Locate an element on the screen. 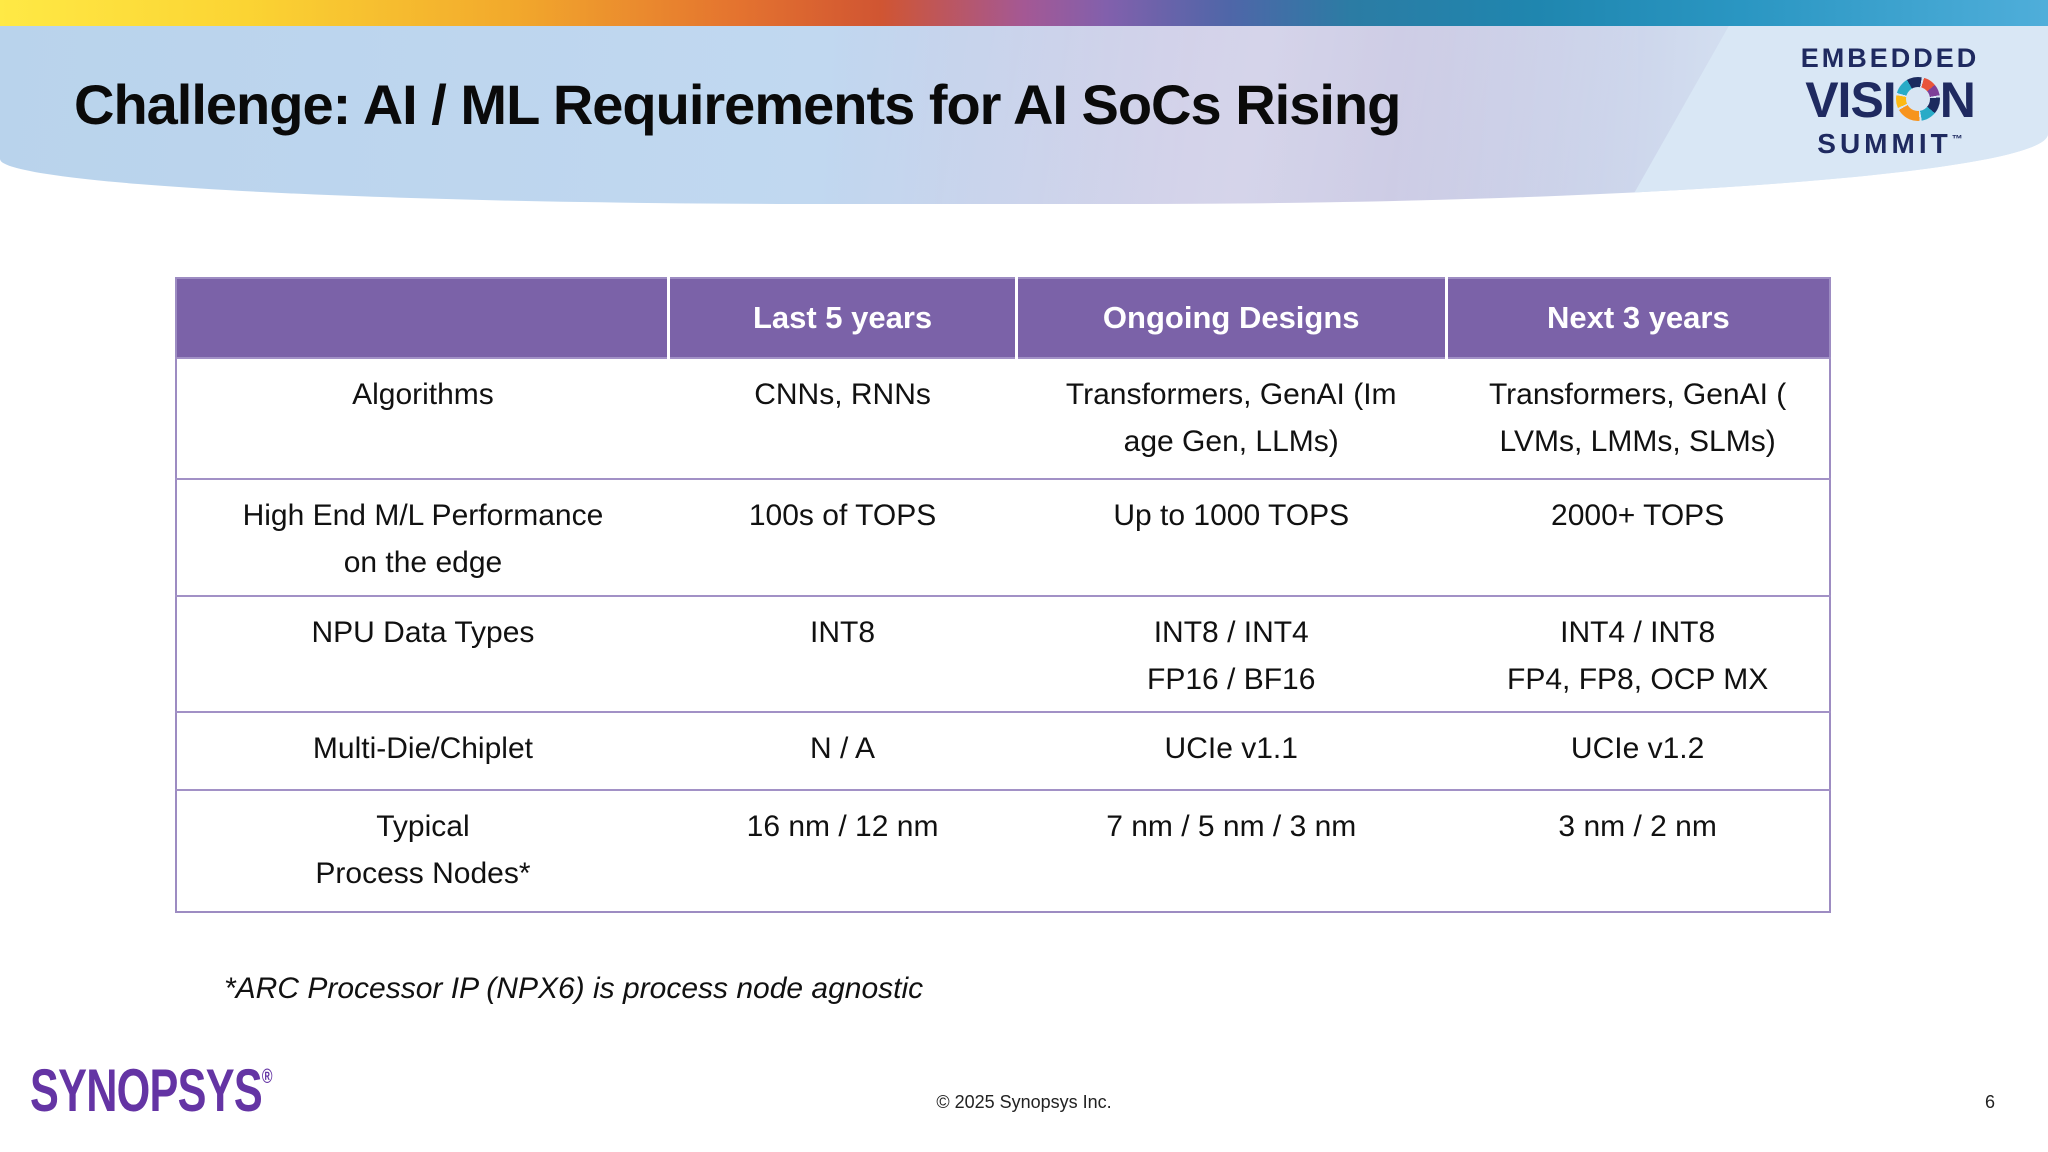 This screenshot has width=2048, height=1152. cell: 16 nm / 12 nm is located at coordinates (842, 850).